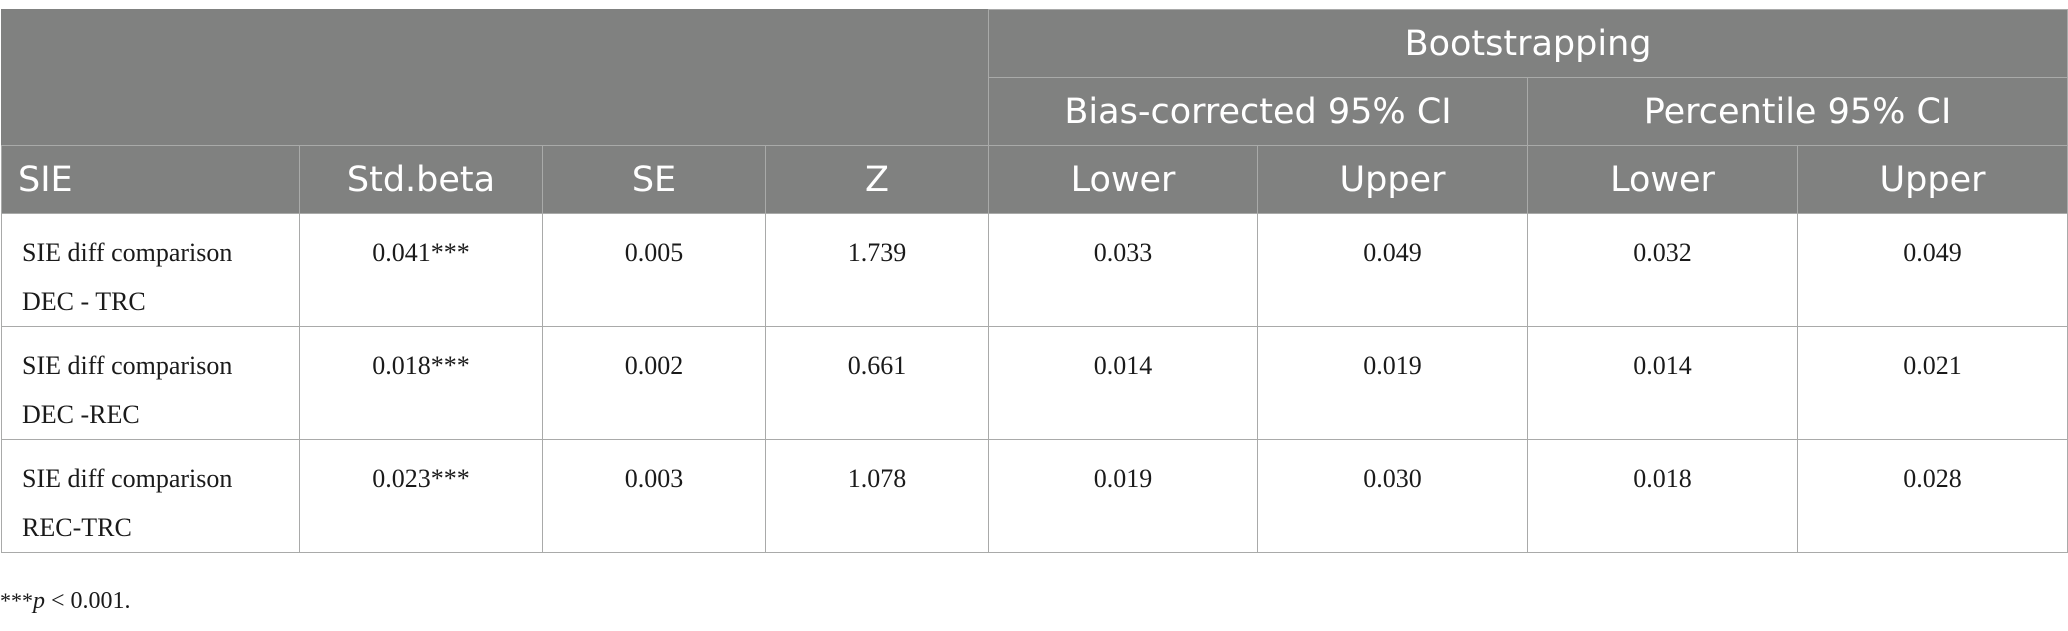  Describe the element at coordinates (654, 478) in the screenshot. I see `cell-se-value: 0.003` at that location.